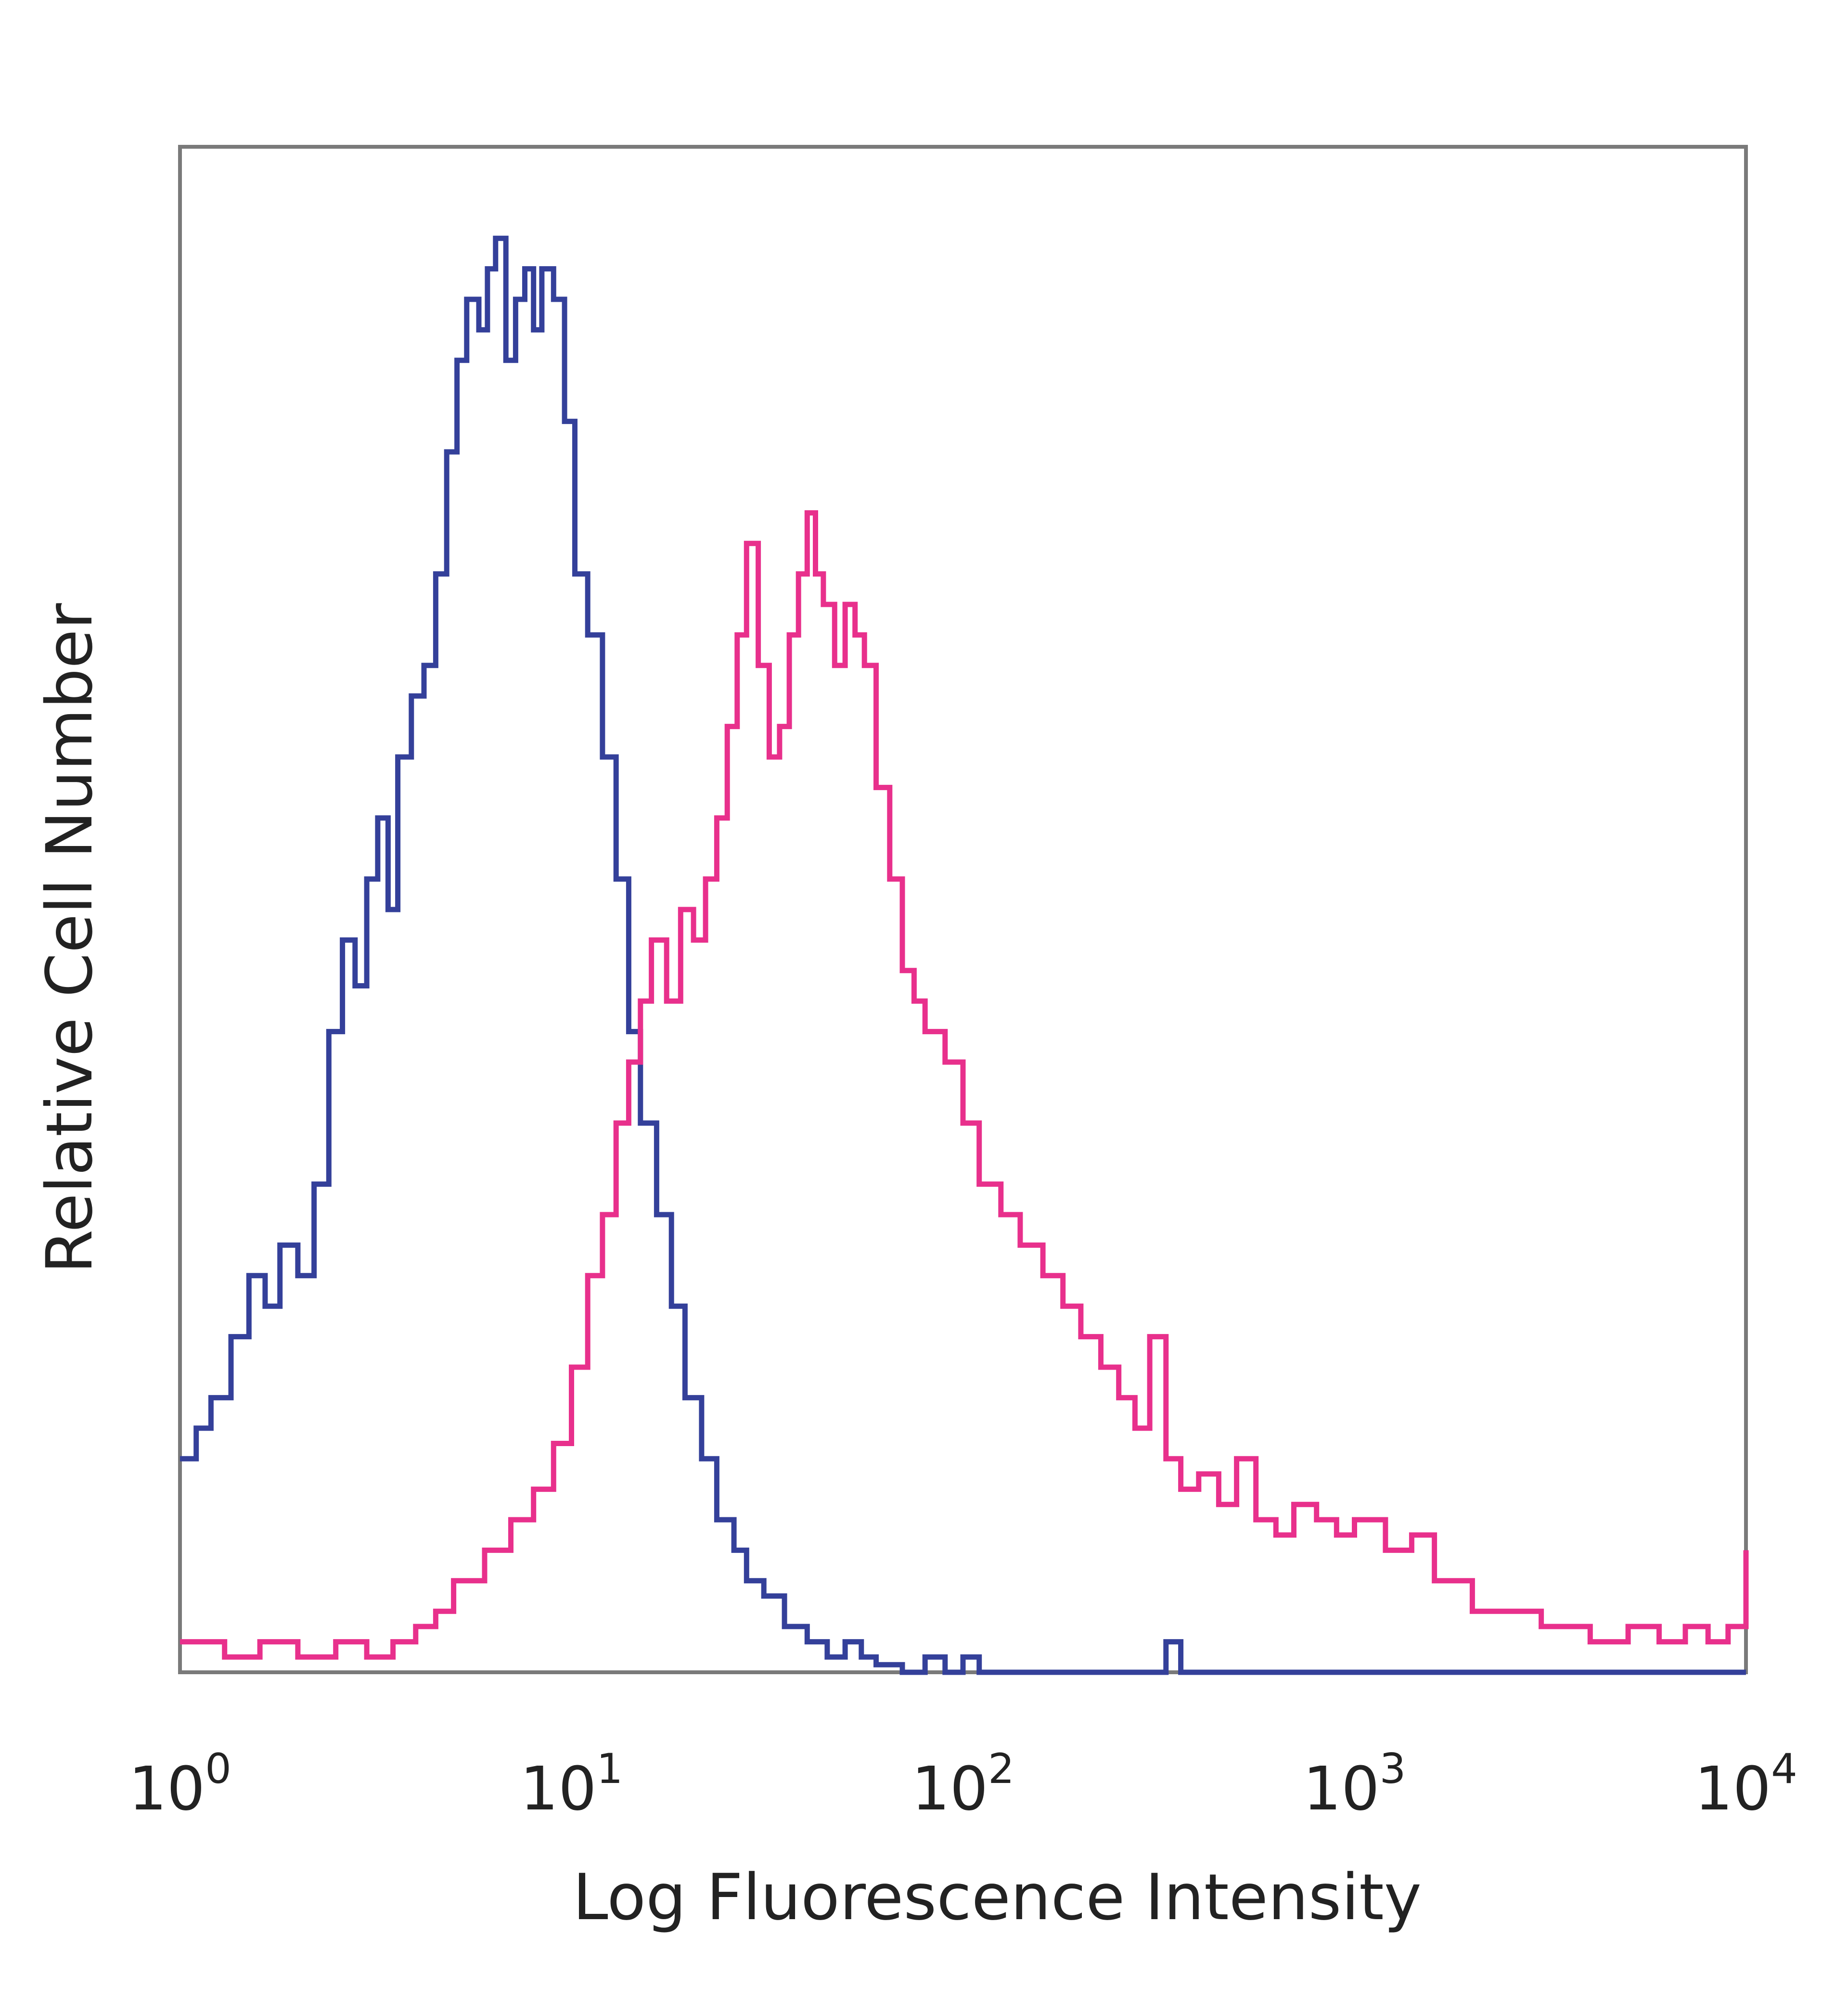 Image resolution: width=1848 pixels, height=2000 pixels. I want to click on x-tick-label-4: 10⁴, so click(1745, 1784).